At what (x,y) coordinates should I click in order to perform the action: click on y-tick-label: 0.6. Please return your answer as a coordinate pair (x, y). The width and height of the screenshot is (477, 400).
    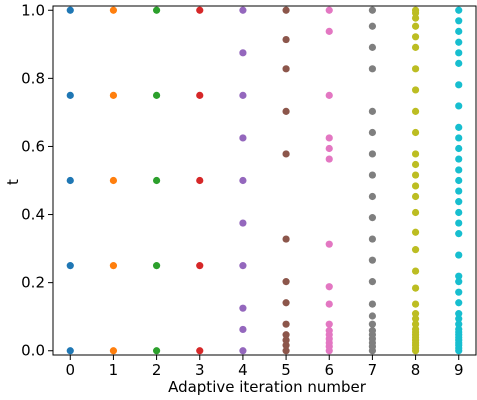
    Looking at the image, I should click on (33, 146).